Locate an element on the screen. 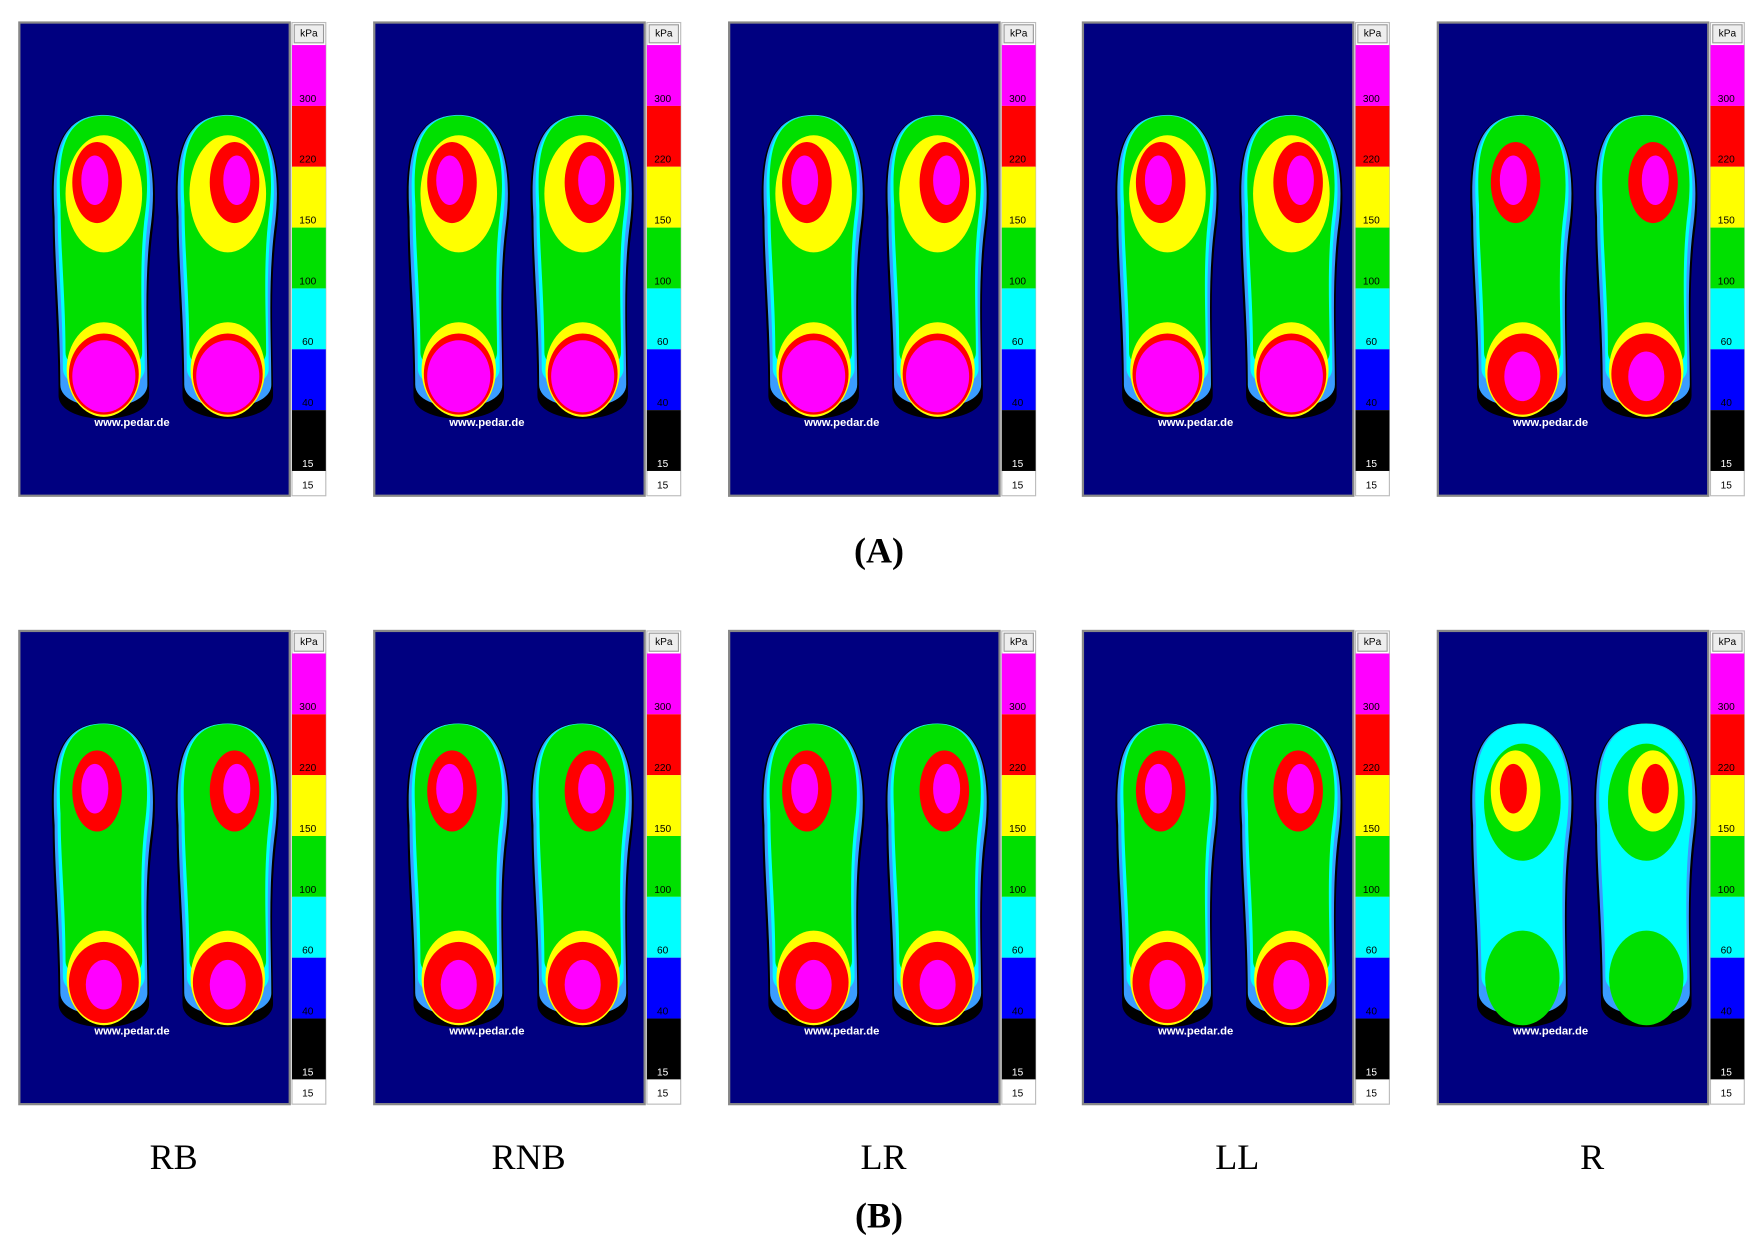 The height and width of the screenshot is (1254, 1758). column-label: RB is located at coordinates (174, 1157).